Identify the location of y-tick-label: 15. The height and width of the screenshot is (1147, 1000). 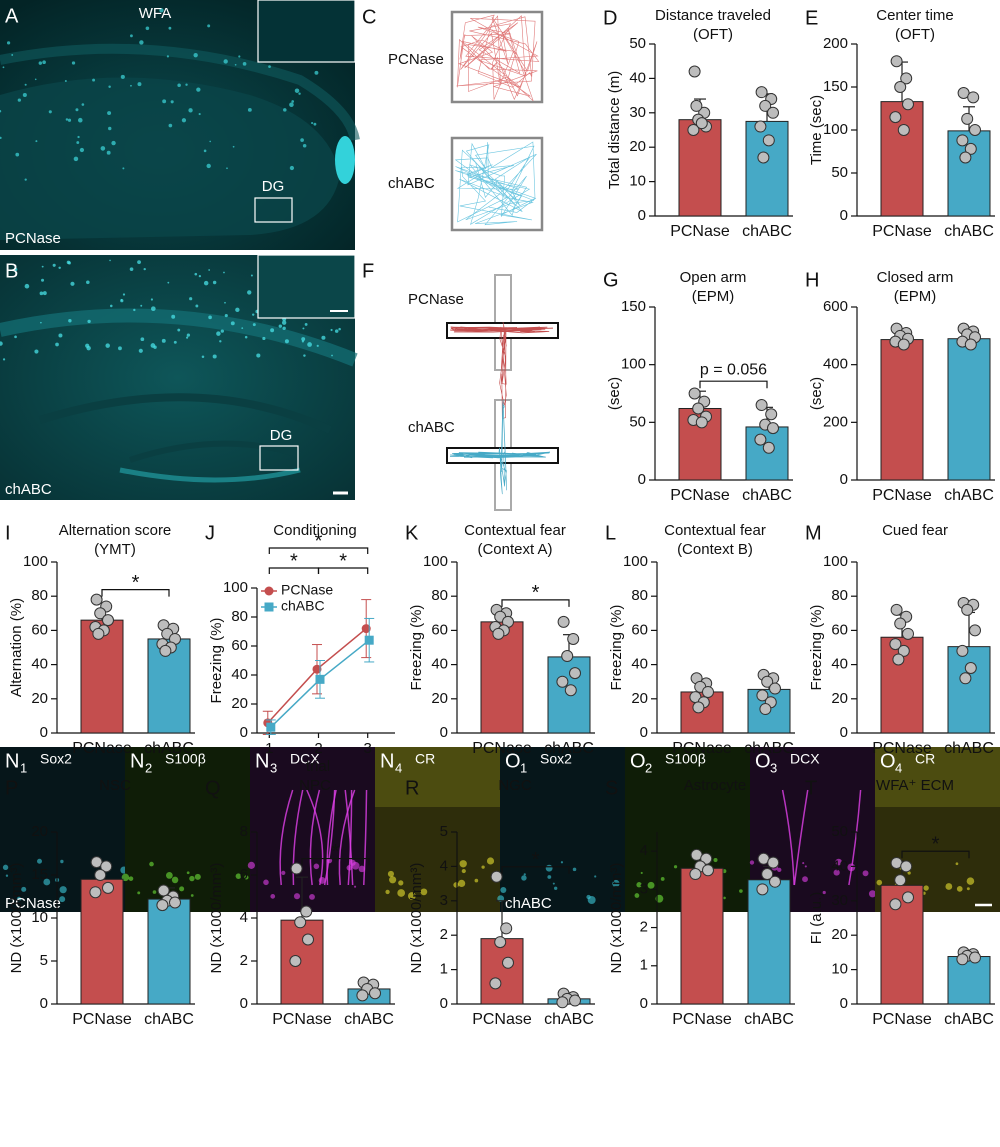
(39, 874).